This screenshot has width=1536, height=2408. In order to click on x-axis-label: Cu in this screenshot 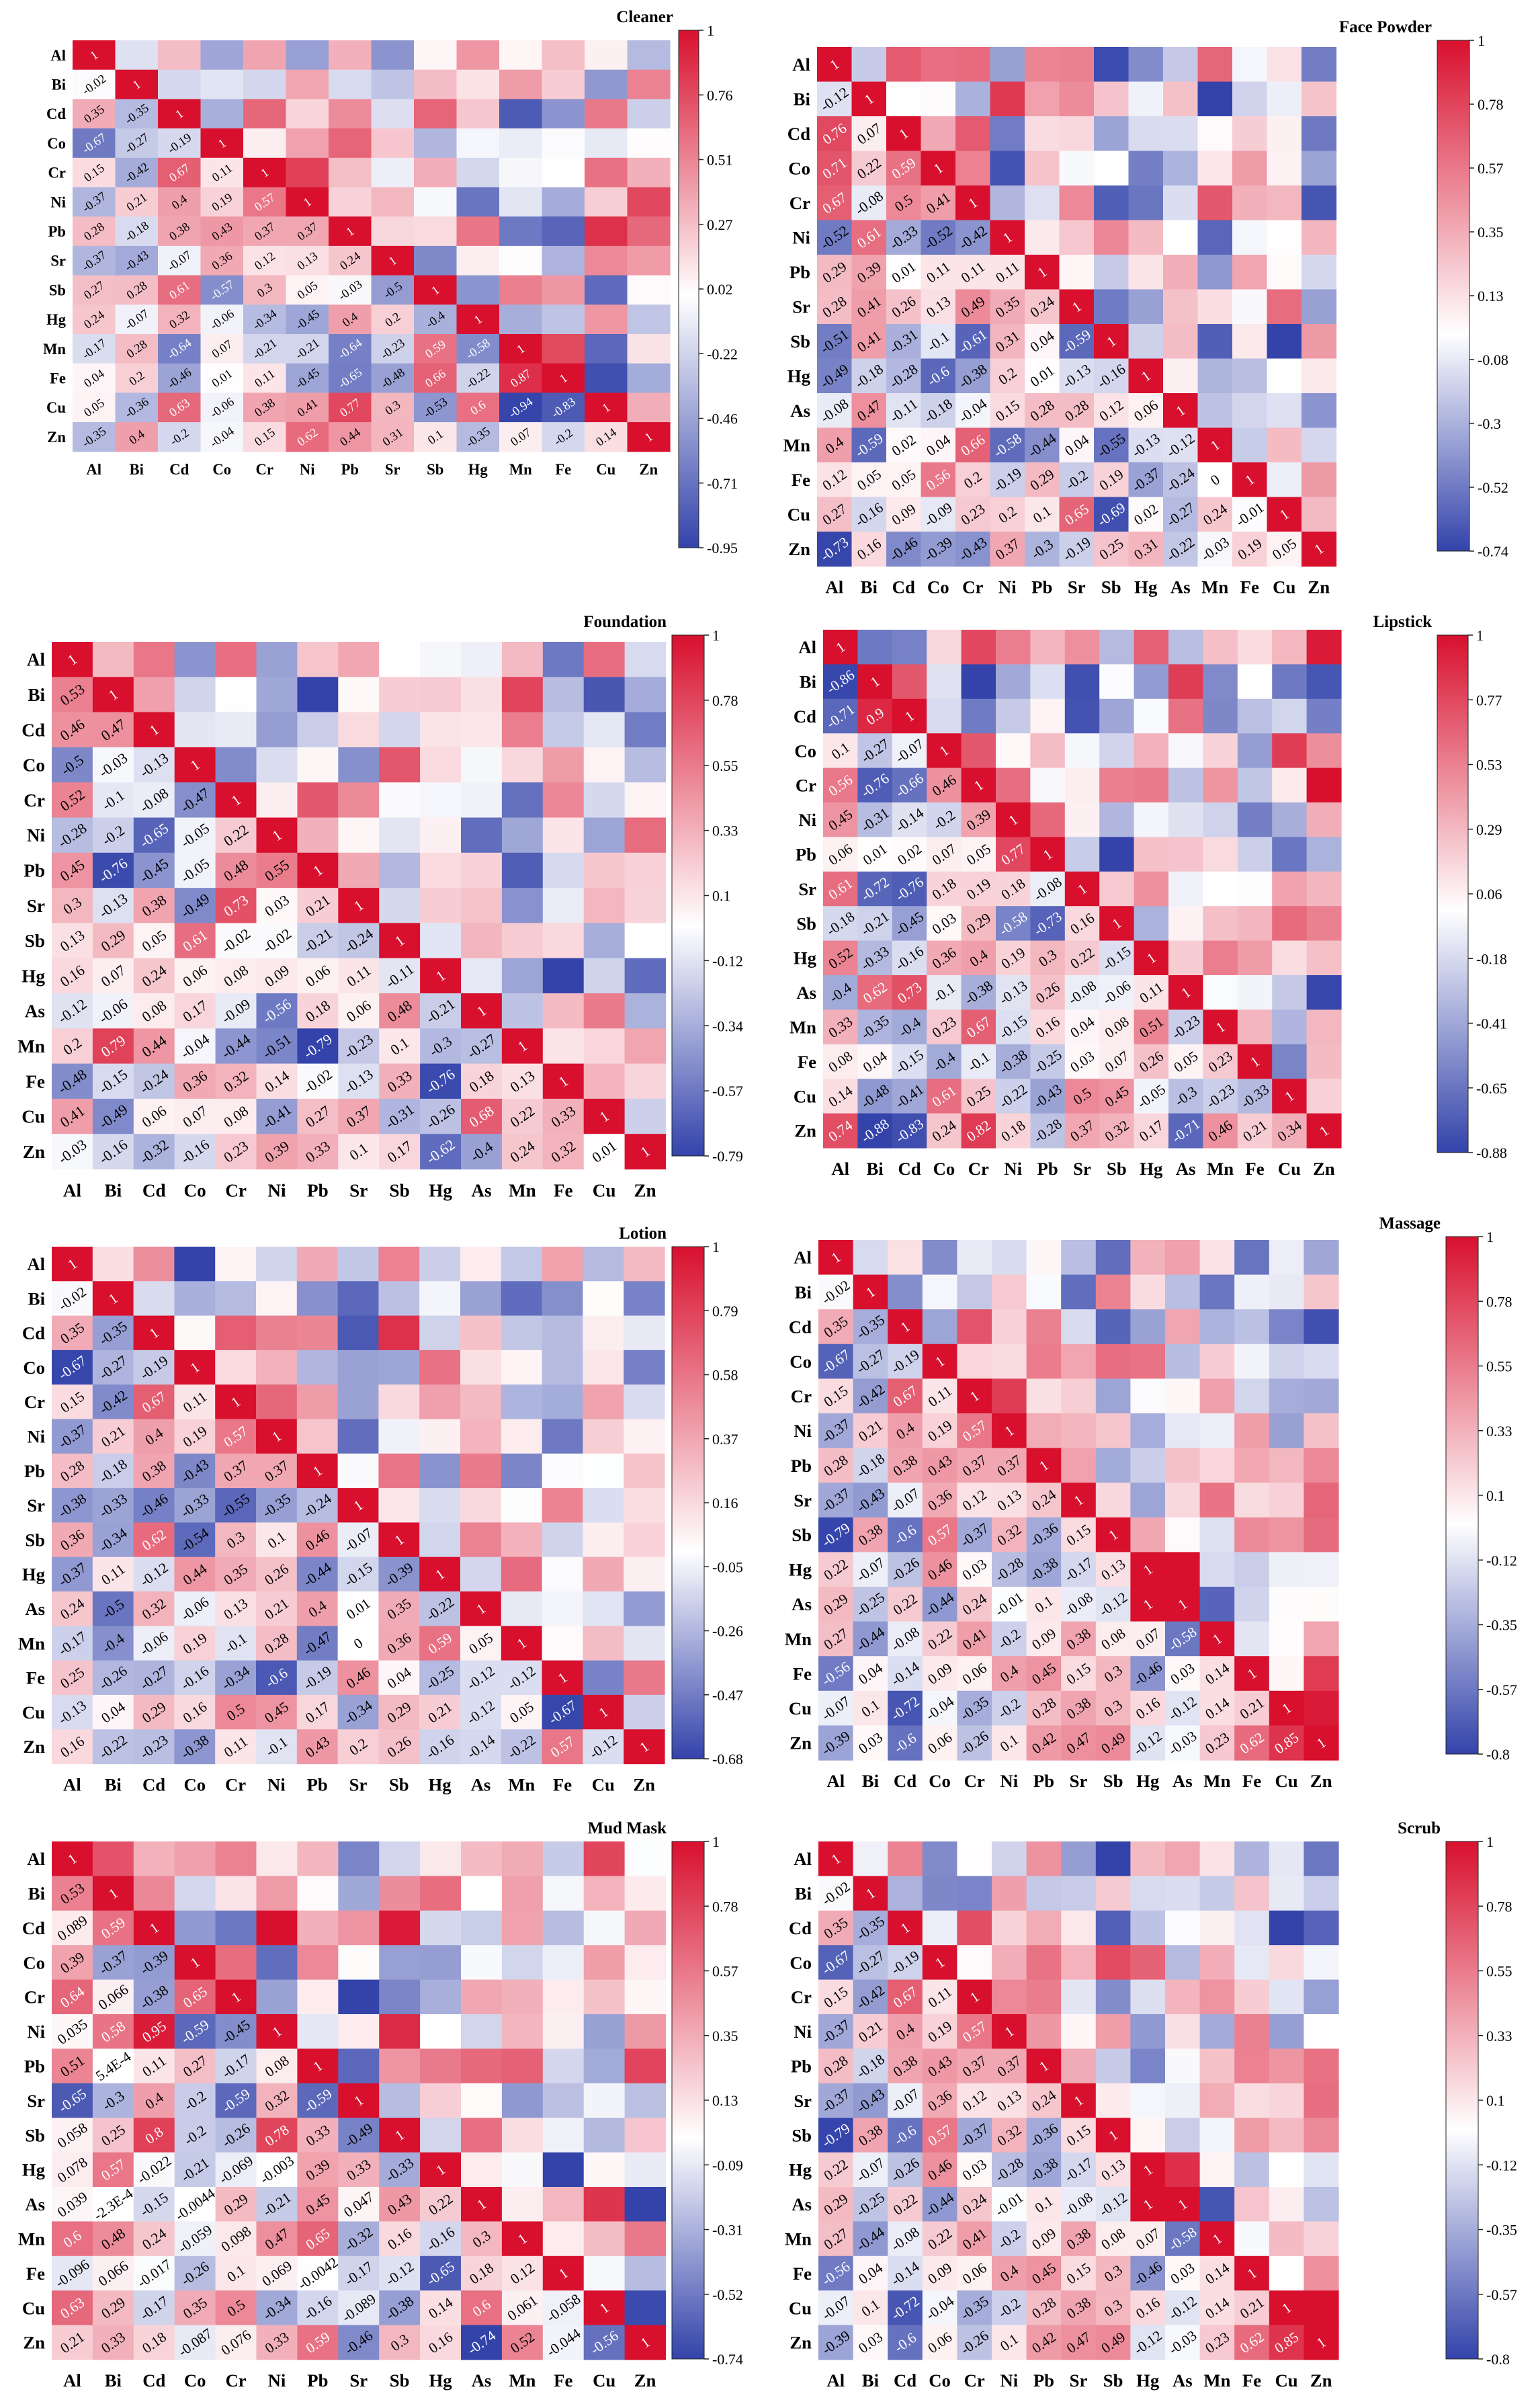, I will do `click(1289, 1169)`.